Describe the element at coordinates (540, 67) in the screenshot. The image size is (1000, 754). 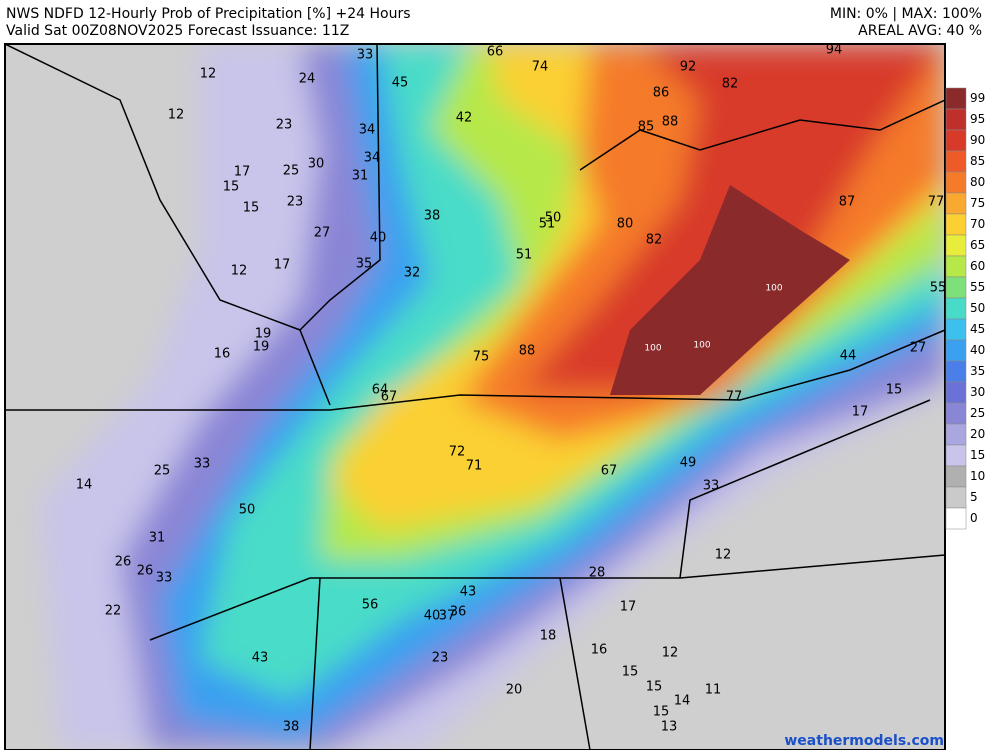
I see `point-value: 74` at that location.